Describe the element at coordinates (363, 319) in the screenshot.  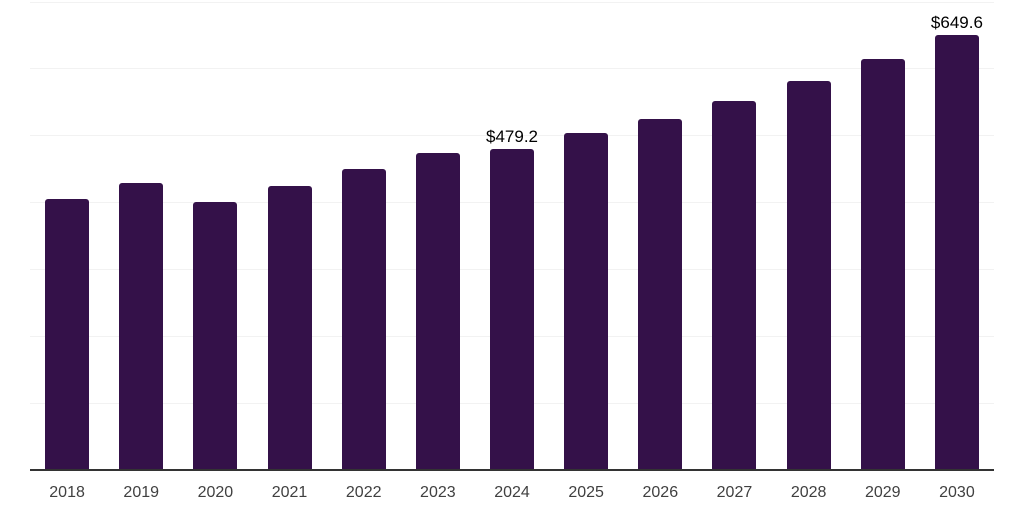
I see `bar-2022` at that location.